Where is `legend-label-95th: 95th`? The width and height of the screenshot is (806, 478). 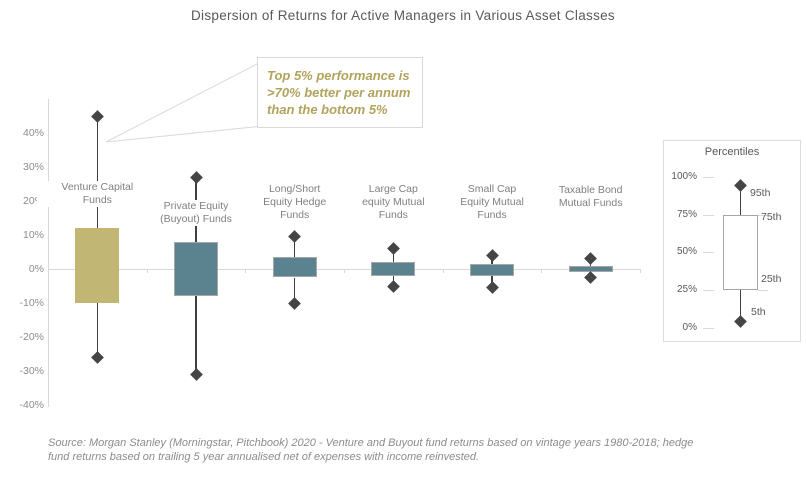
legend-label-95th: 95th is located at coordinates (760, 193).